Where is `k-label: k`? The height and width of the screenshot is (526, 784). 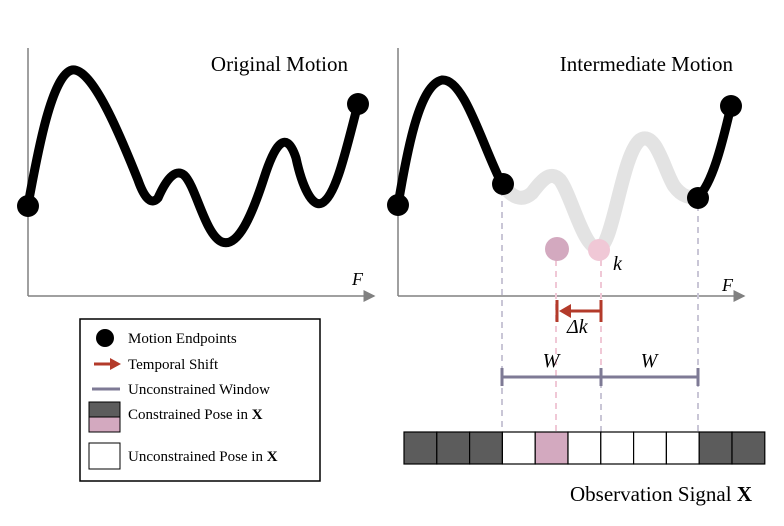 k-label: k is located at coordinates (618, 264).